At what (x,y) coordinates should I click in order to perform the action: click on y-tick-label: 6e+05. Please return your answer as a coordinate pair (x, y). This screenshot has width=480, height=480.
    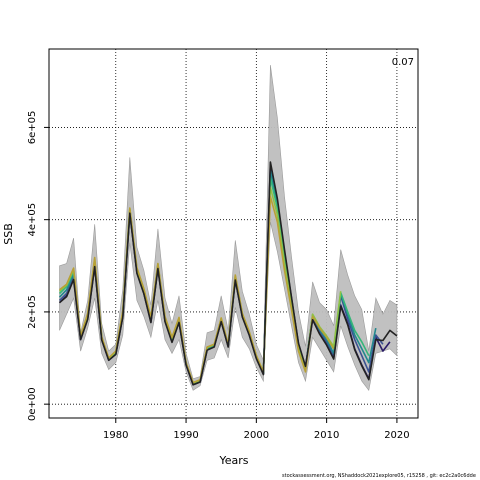
    Looking at the image, I should click on (32, 128).